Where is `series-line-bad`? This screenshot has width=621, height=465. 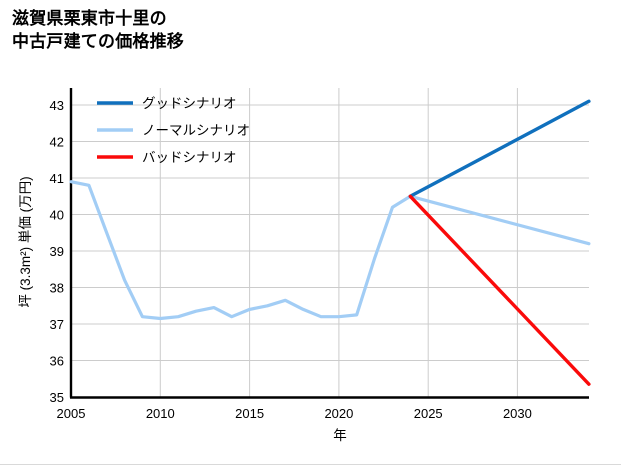 series-line-bad is located at coordinates (499, 290).